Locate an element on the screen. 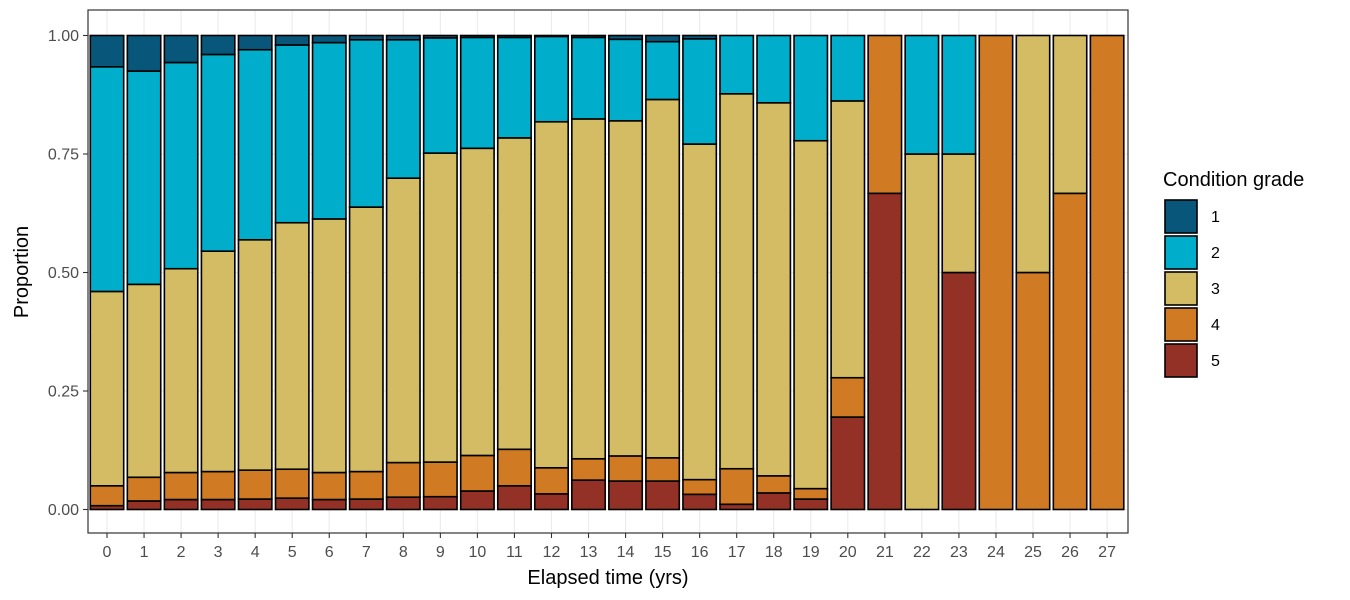  y-axis-title: Proportion is located at coordinates (22, 272).